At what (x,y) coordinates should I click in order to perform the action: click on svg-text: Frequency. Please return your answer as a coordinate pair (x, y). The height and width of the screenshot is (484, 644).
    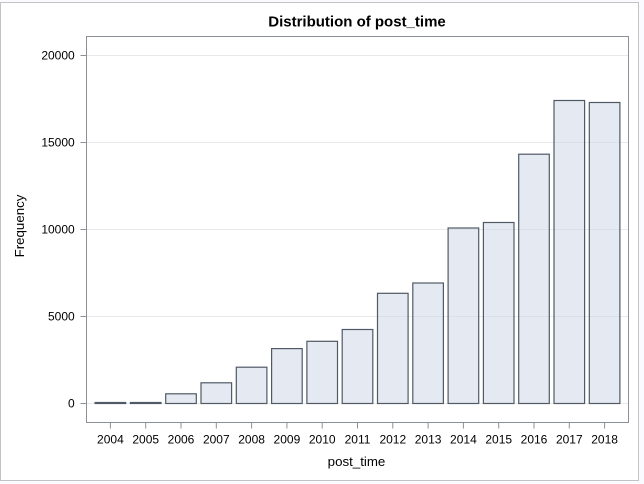
    Looking at the image, I should click on (19, 225).